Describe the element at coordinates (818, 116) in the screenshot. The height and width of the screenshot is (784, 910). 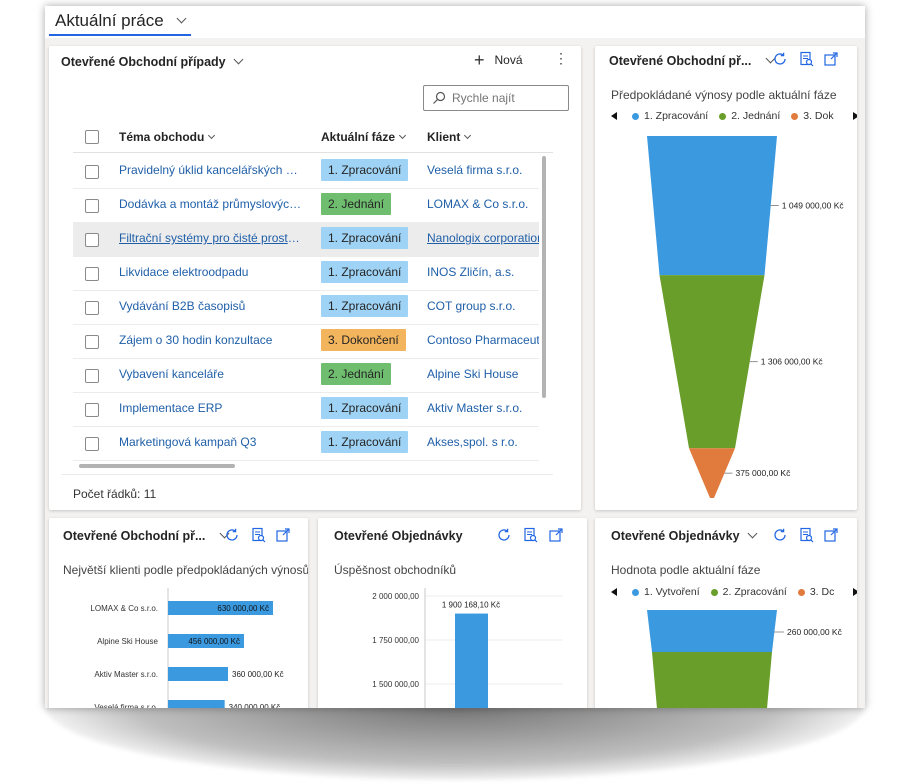
I see `legend-item: 3. Dok` at that location.